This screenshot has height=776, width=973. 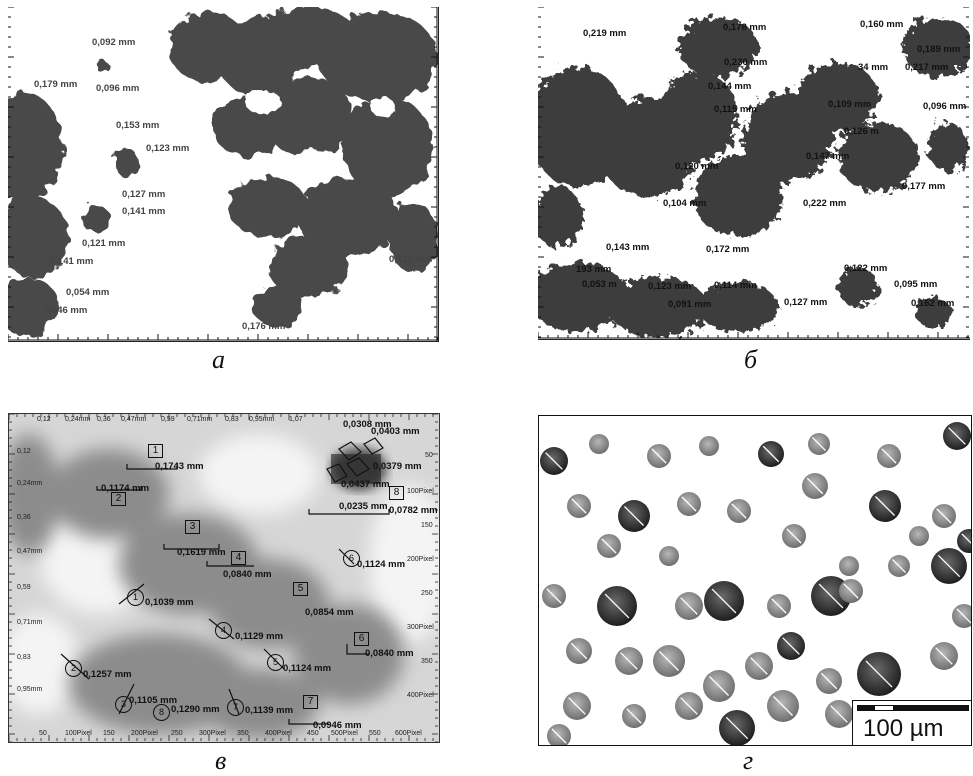 What do you see at coordinates (30, 689) in the screenshot?
I see `left-tick: 0,95mm` at bounding box center [30, 689].